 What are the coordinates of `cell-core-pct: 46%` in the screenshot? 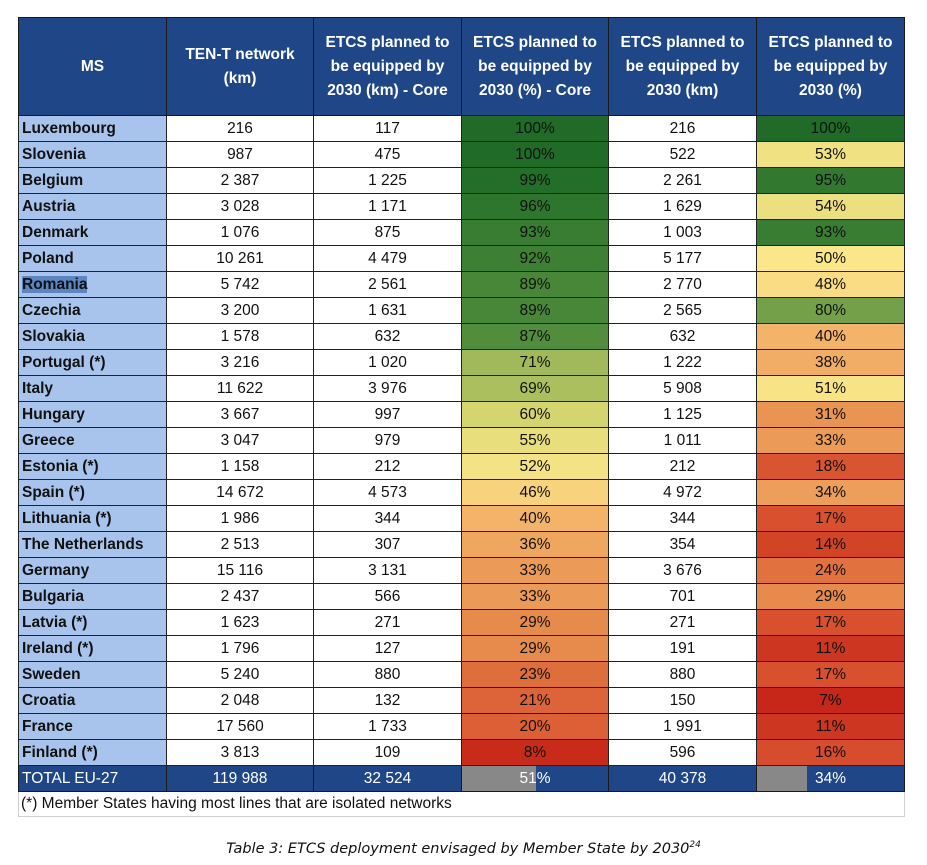 It's located at (535, 492).